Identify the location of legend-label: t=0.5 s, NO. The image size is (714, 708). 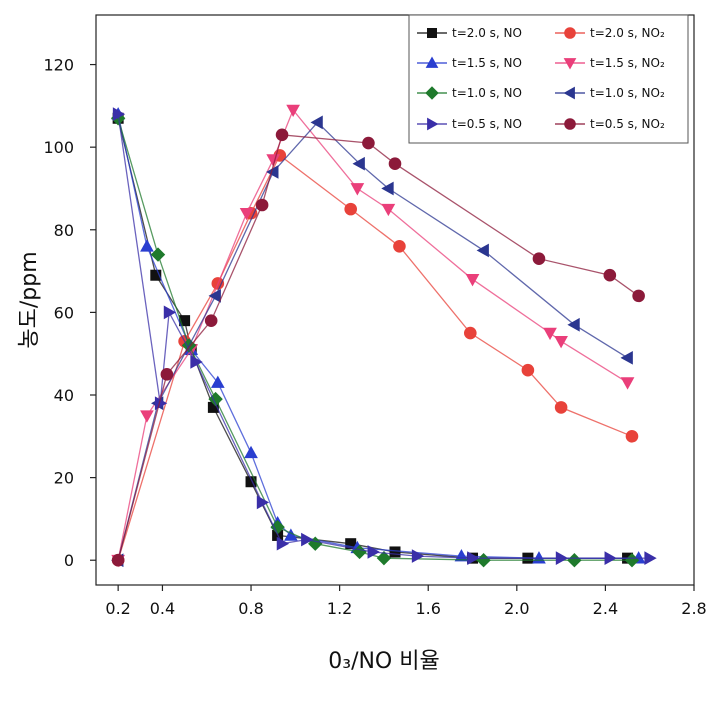
(487, 124).